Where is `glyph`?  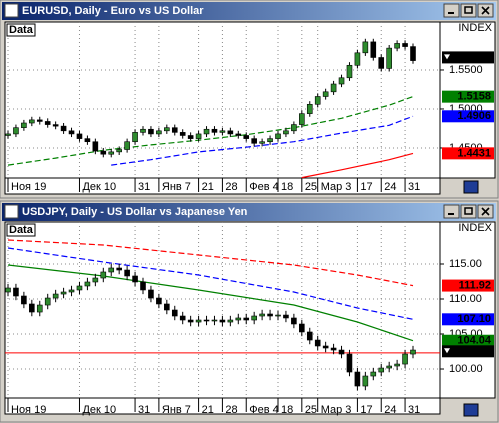 glyph is located at coordinates (468, 211).